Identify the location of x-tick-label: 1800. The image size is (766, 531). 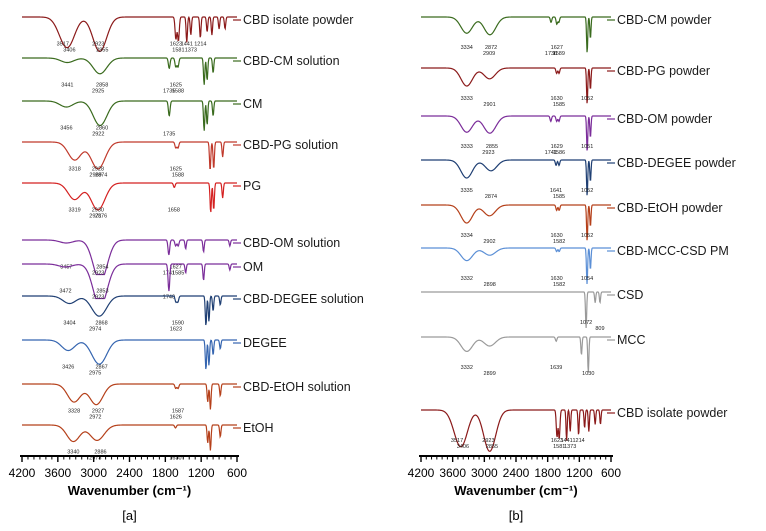
(547, 473).